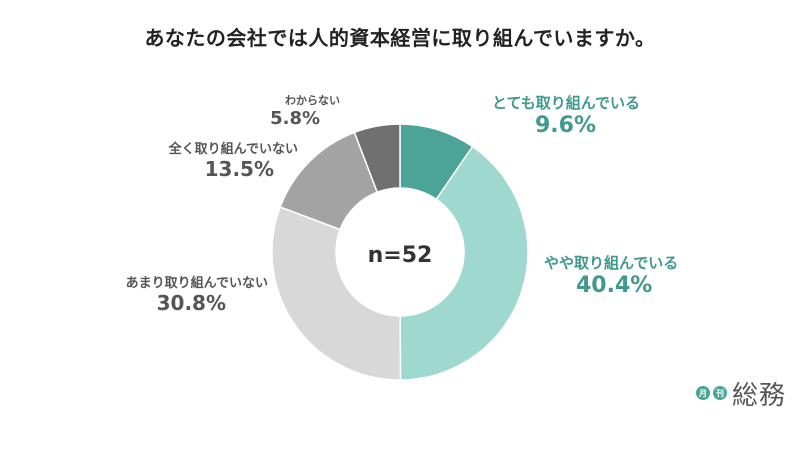 Image resolution: width=800 pixels, height=450 pixels. What do you see at coordinates (400, 255) in the screenshot?
I see `center-label: n=52` at bounding box center [400, 255].